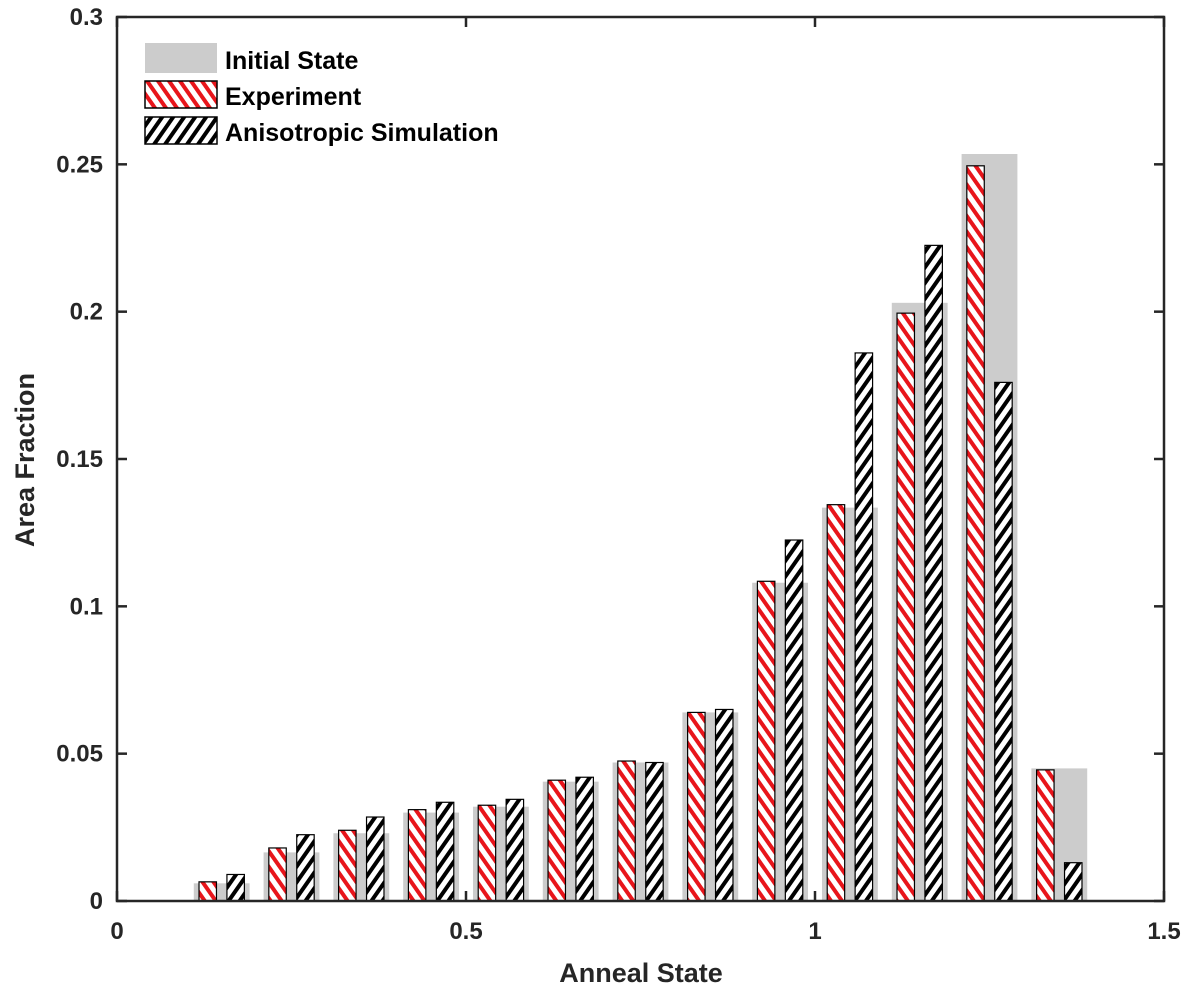 Image resolution: width=1193 pixels, height=987 pixels. Describe the element at coordinates (79, 164) in the screenshot. I see `y-tick-label: 0.25` at that location.